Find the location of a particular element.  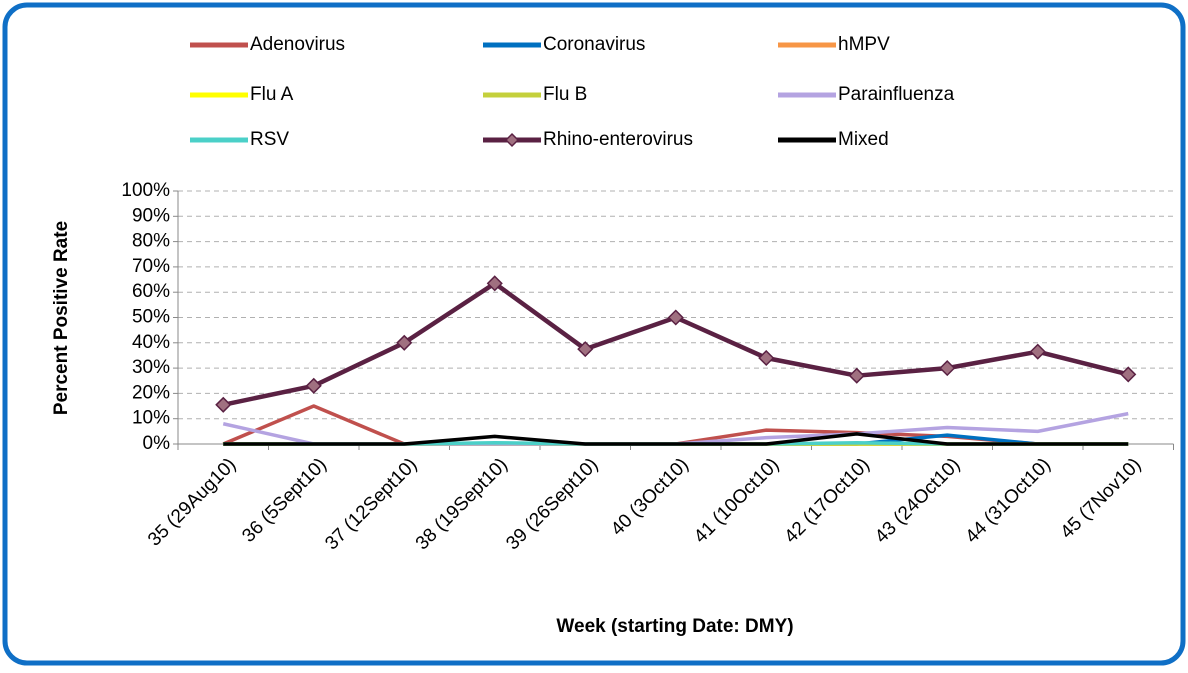

legend-label: Coronavirus is located at coordinates (594, 44).